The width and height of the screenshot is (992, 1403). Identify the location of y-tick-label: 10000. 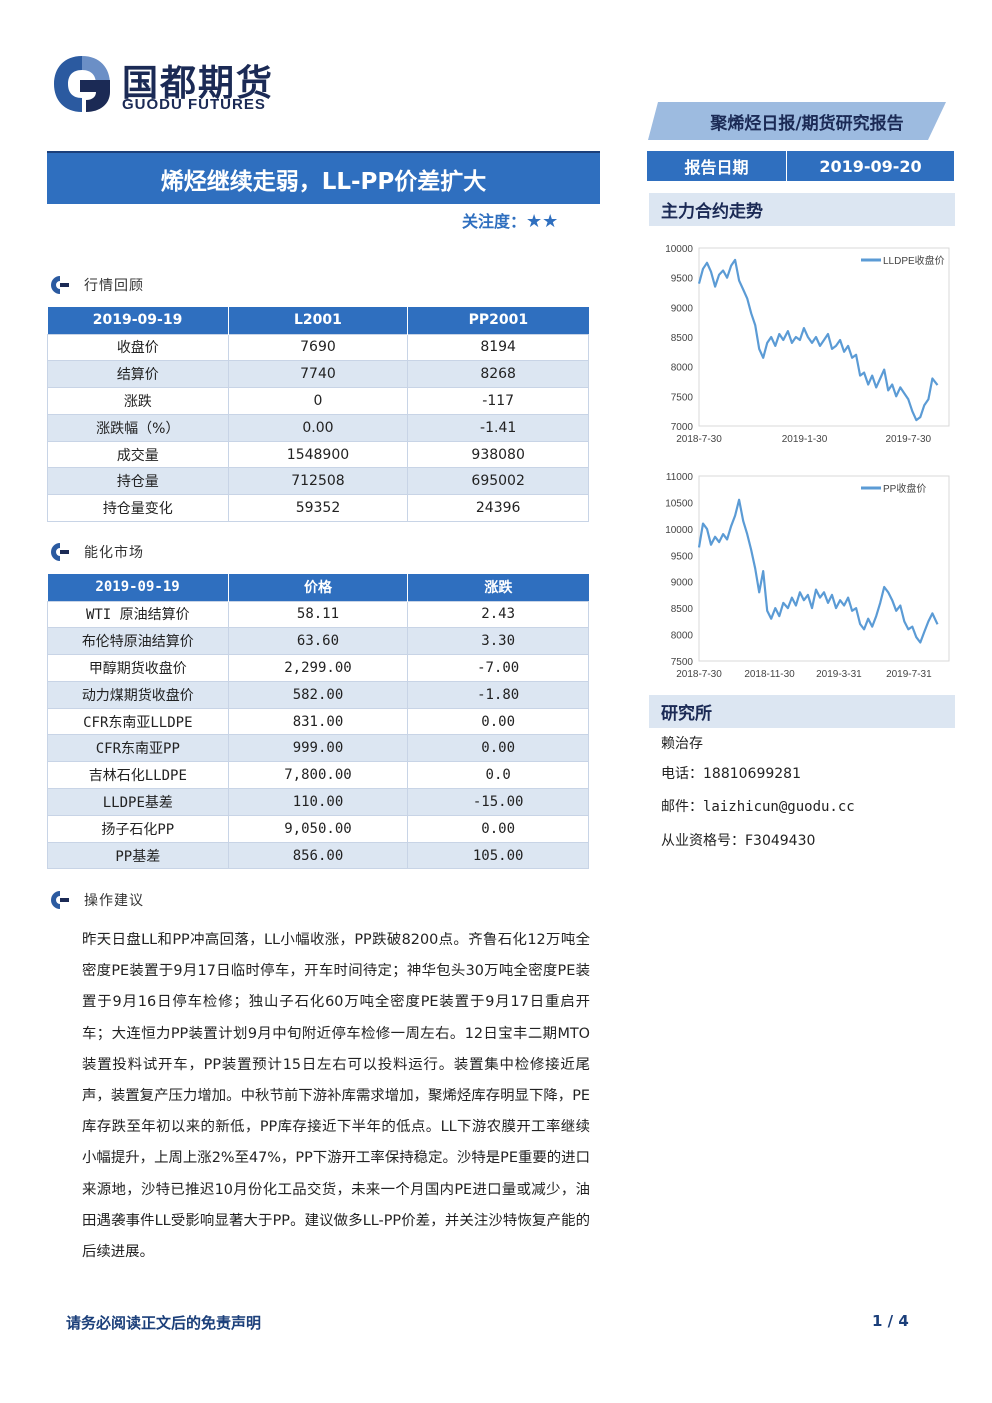
(679, 530).